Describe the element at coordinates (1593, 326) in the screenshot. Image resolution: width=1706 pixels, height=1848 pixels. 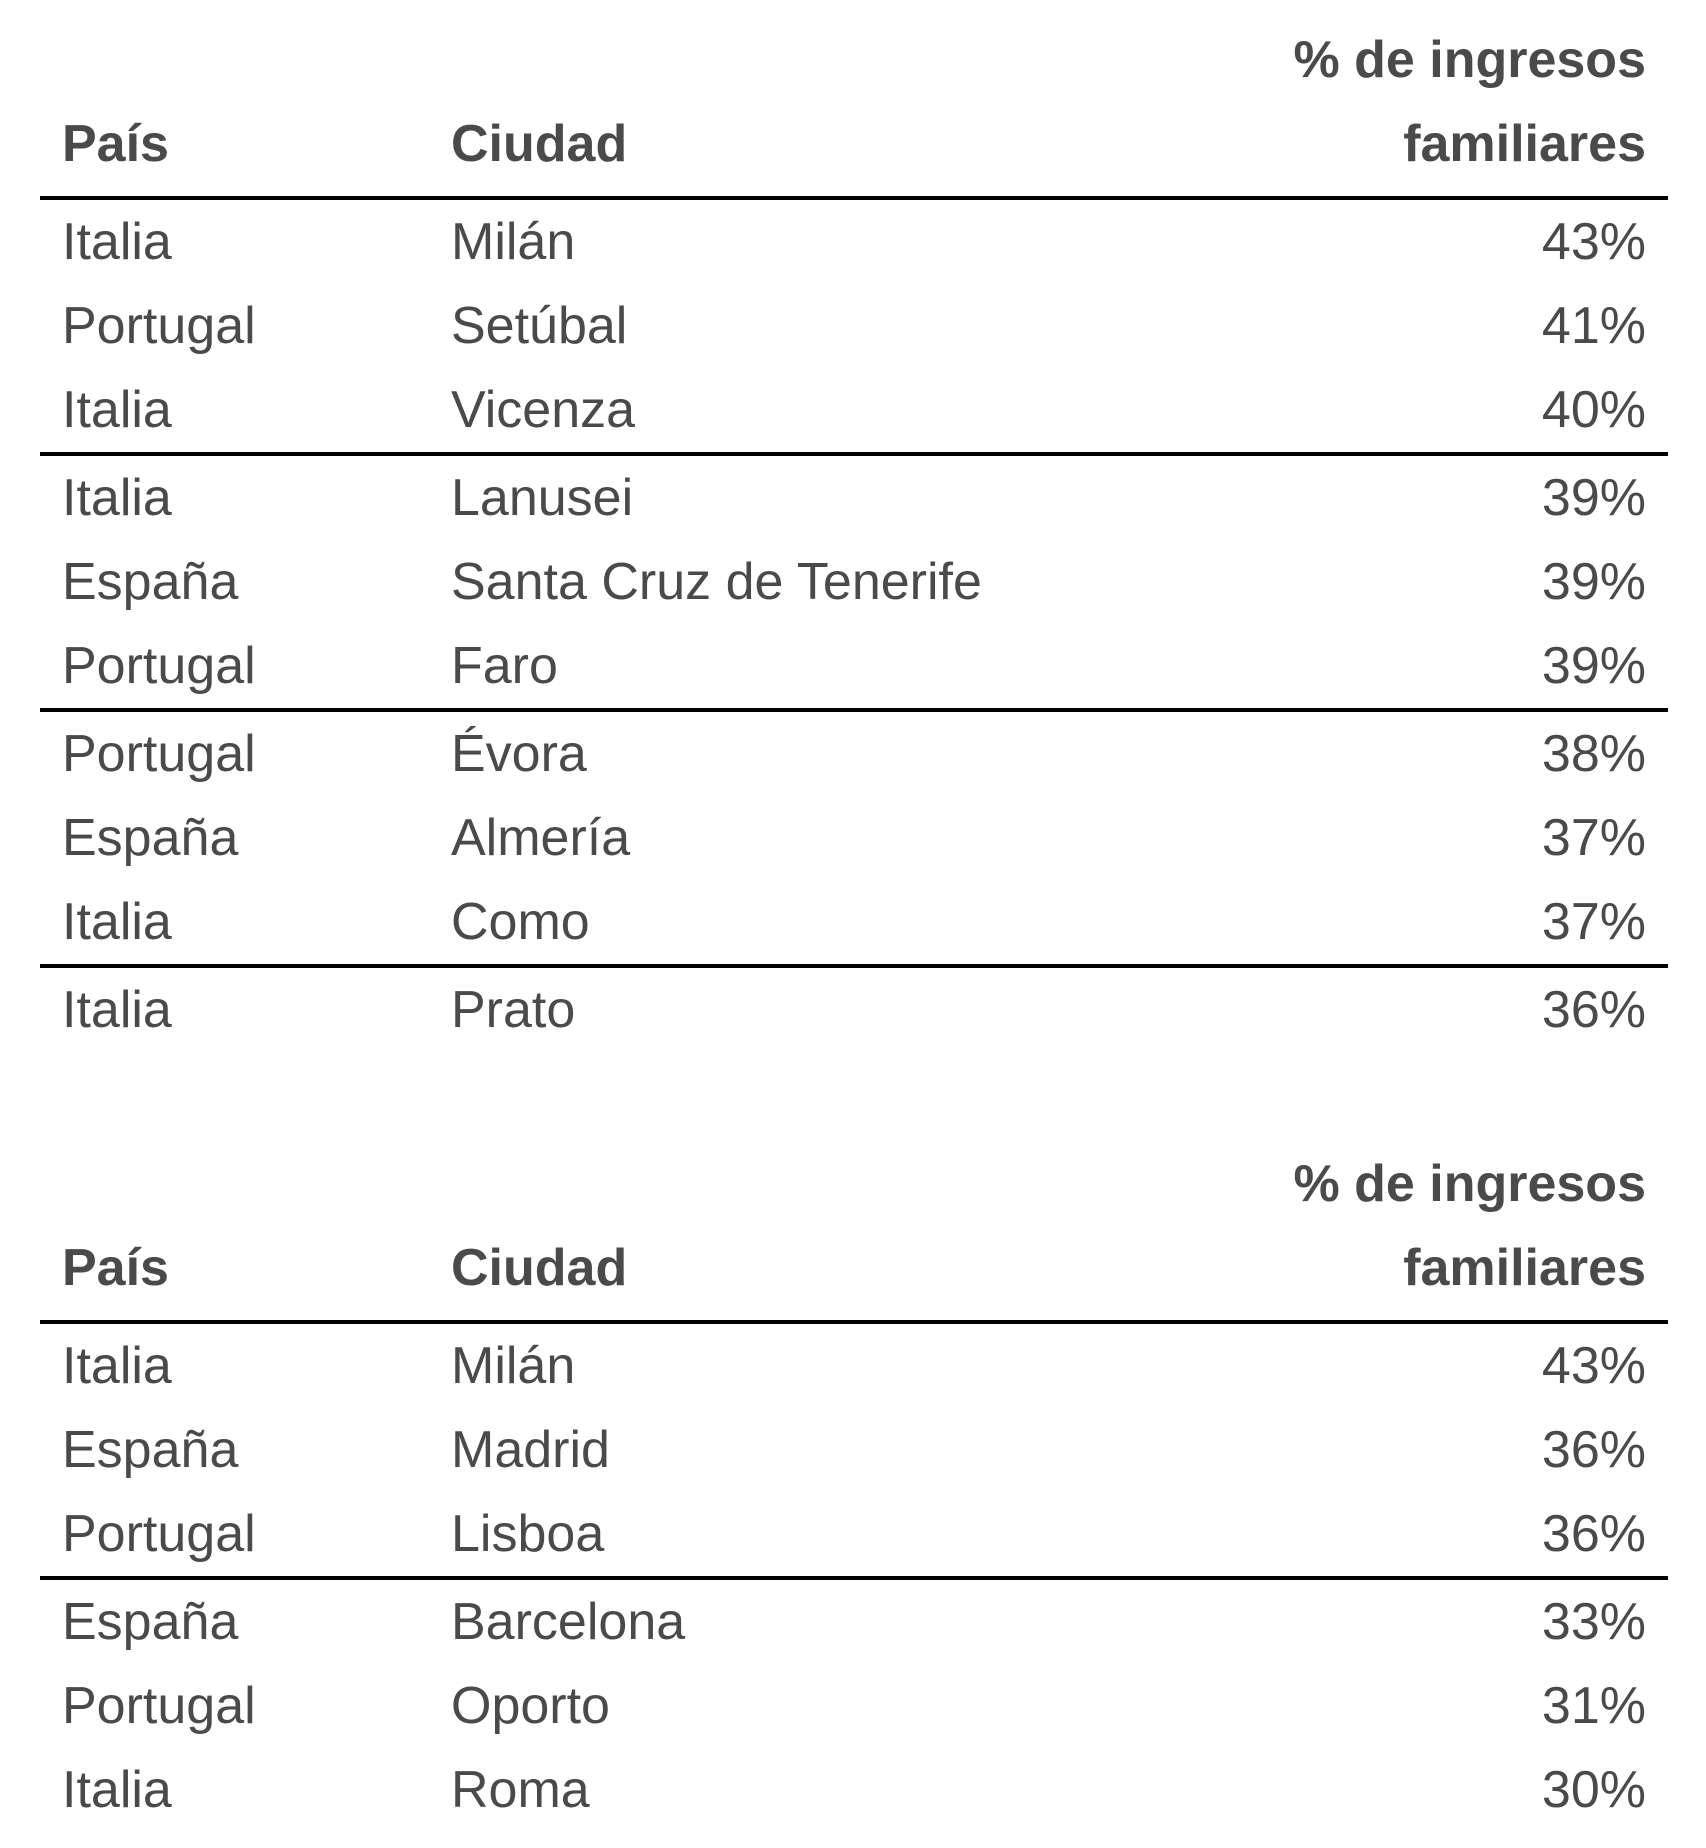
I see `cell-pct: 41%` at that location.